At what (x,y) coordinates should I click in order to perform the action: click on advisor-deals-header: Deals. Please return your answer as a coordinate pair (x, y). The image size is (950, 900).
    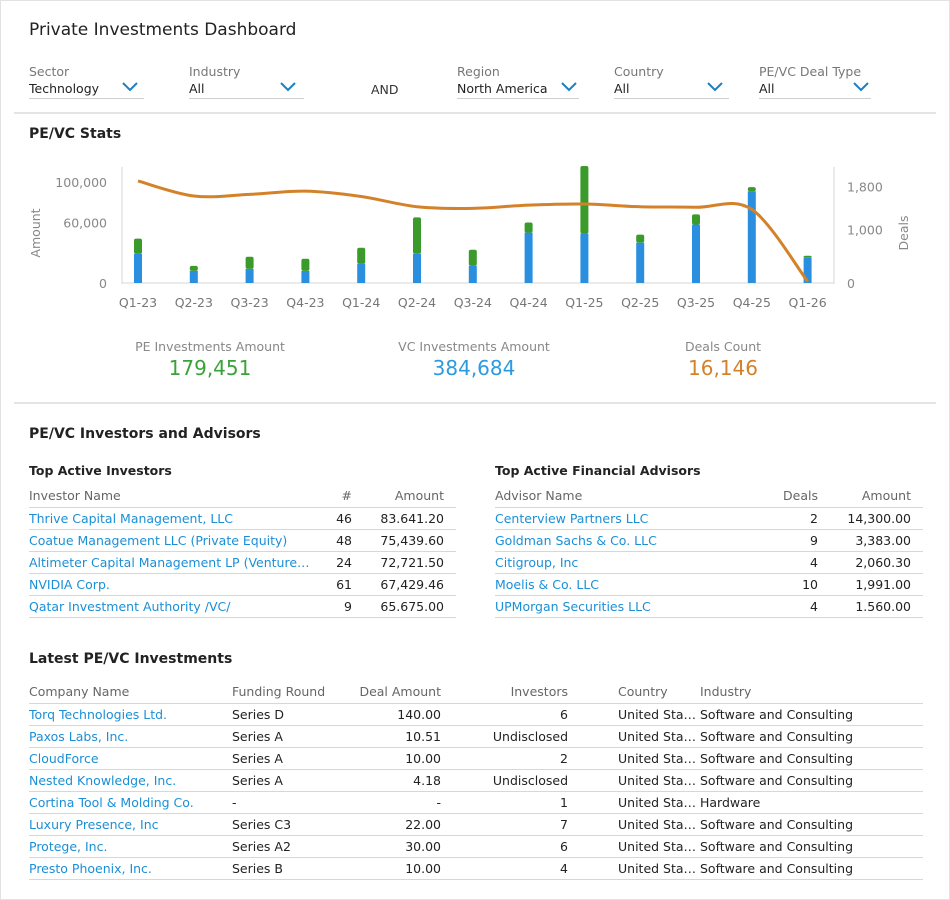
    Looking at the image, I should click on (800, 496).